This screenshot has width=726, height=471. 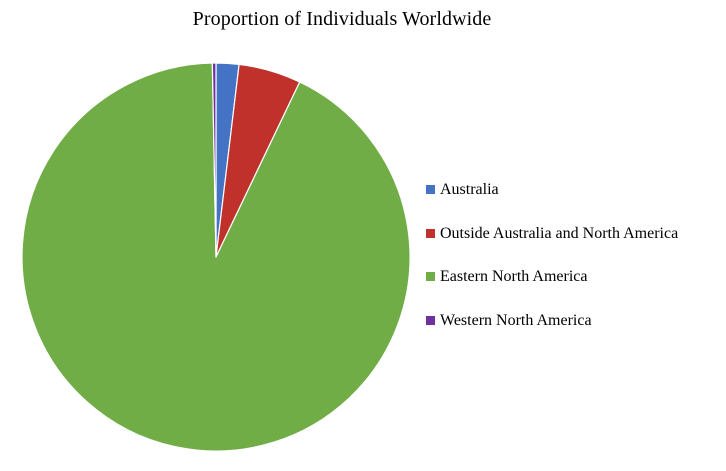 I want to click on pie-slice-western-north-america, so click(x=214, y=160).